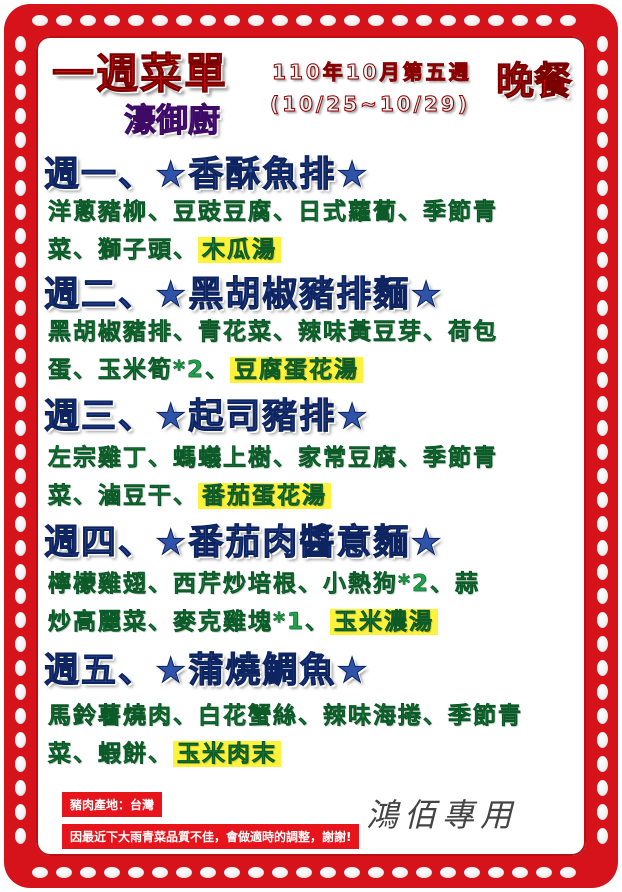 The width and height of the screenshot is (622, 892). I want to click on day-heading-wednesday: 週三、★起司豬排★, so click(207, 417).